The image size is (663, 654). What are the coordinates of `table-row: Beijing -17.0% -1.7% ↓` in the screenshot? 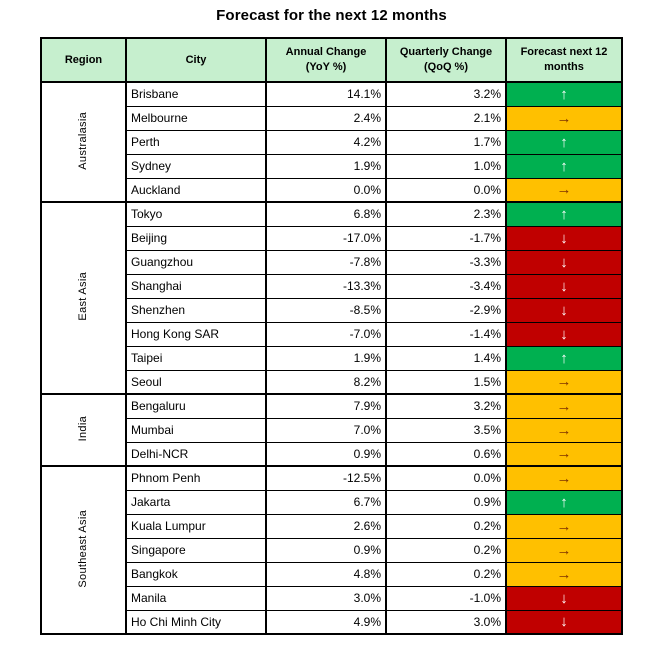 It's located at (332, 238).